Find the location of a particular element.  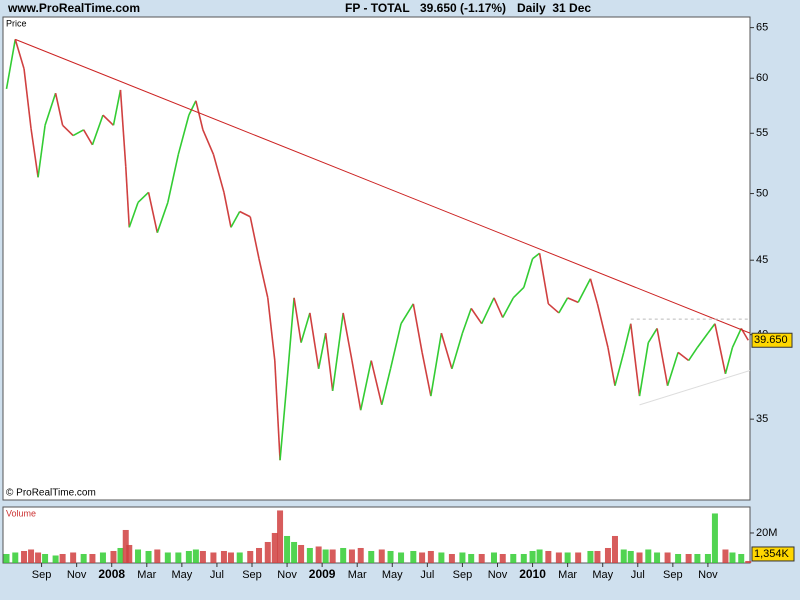

y-tick-label: 45 is located at coordinates (762, 260).